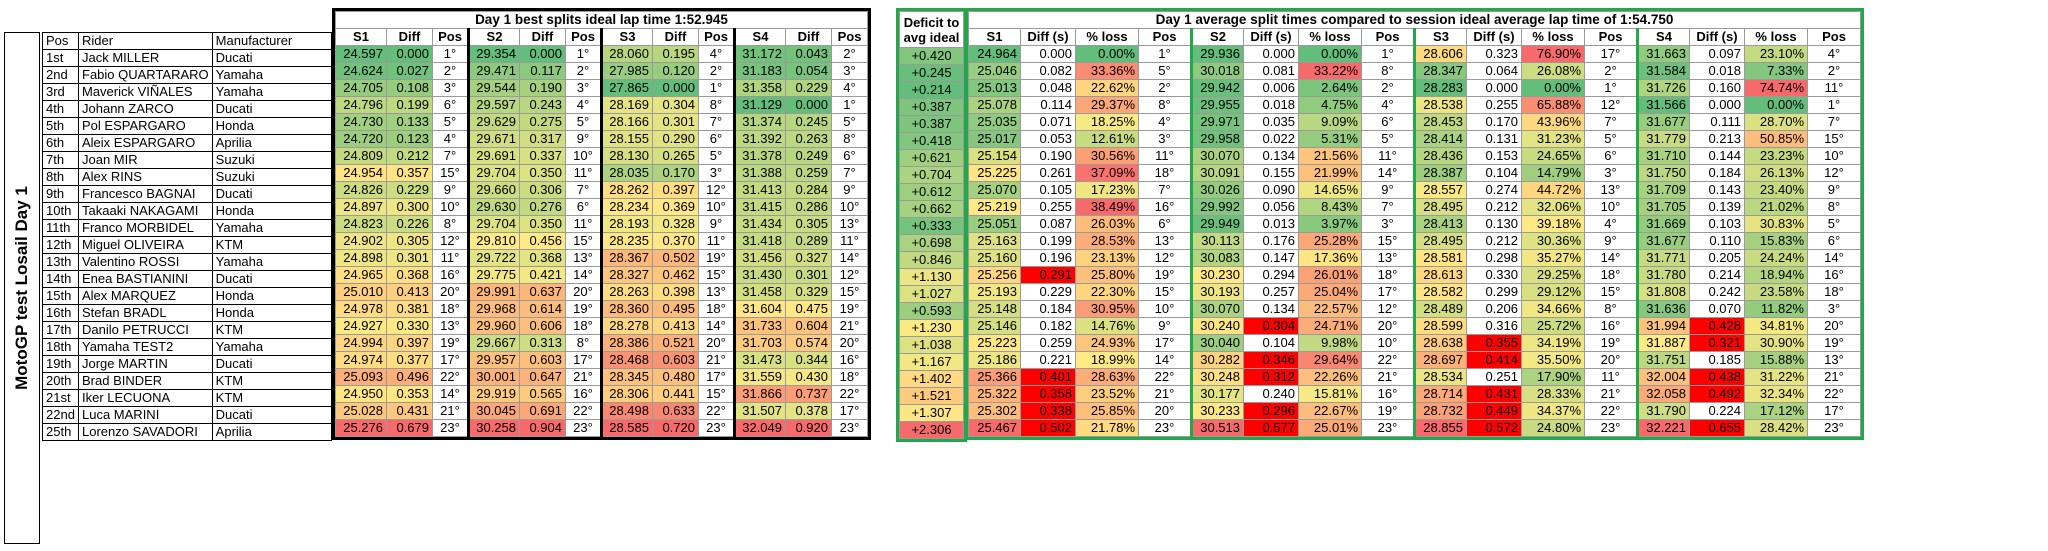  I want to click on best-split-cell: 28.035, so click(626, 173).